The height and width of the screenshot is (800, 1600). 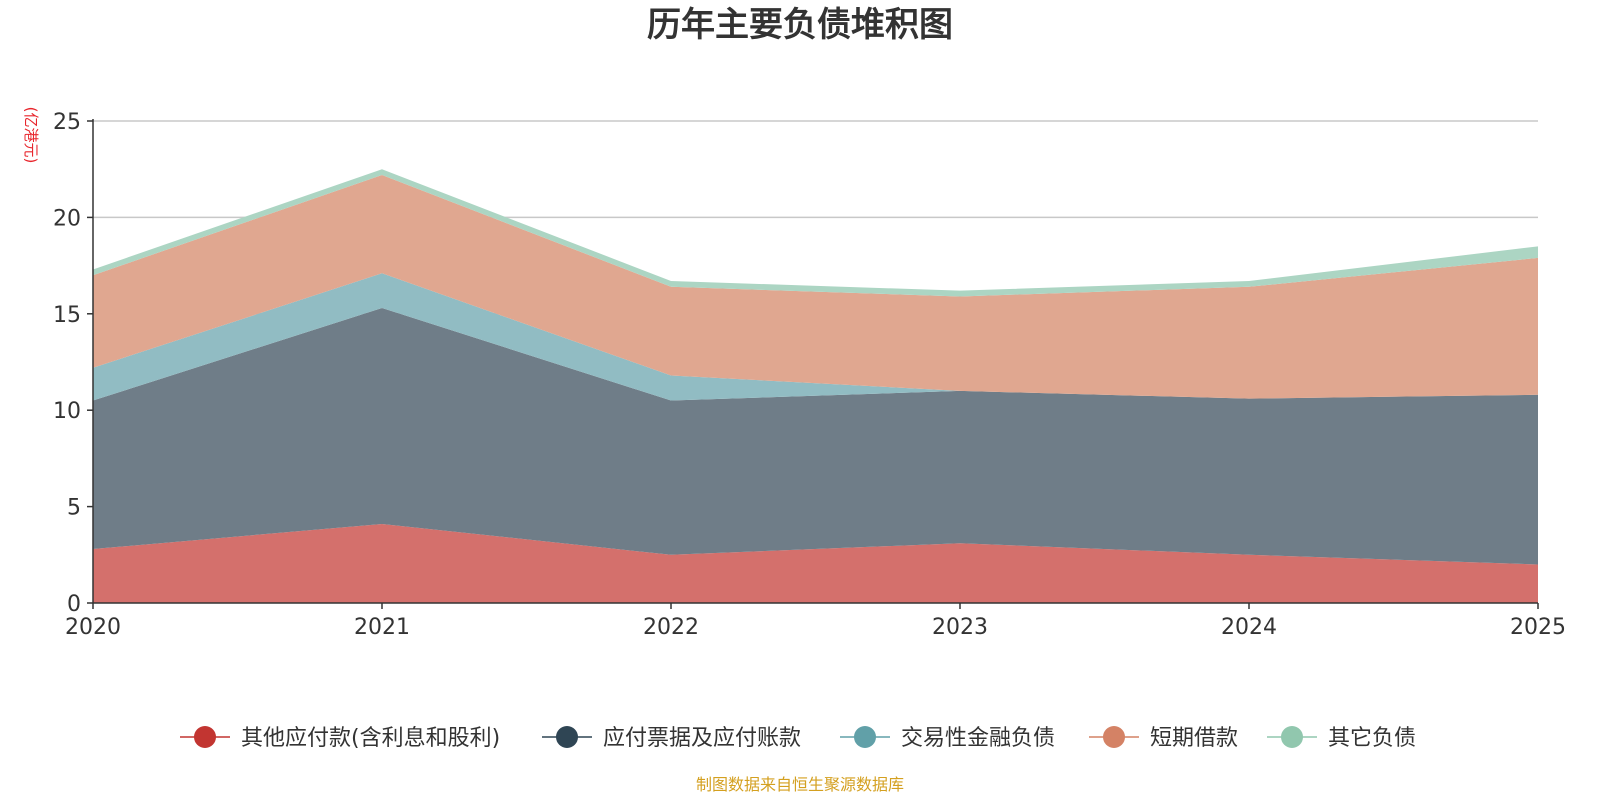 I want to click on x-tick-label: 2022, so click(x=671, y=627).